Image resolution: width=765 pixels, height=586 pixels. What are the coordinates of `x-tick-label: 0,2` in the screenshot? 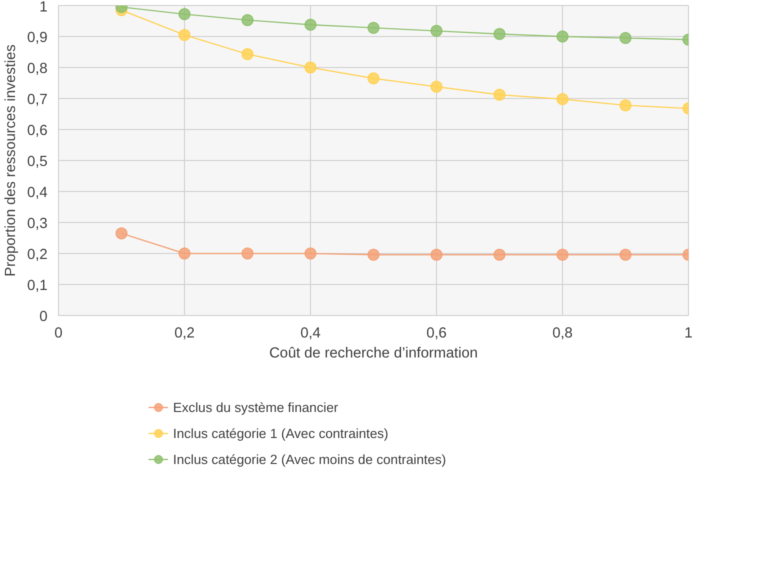 It's located at (184, 334).